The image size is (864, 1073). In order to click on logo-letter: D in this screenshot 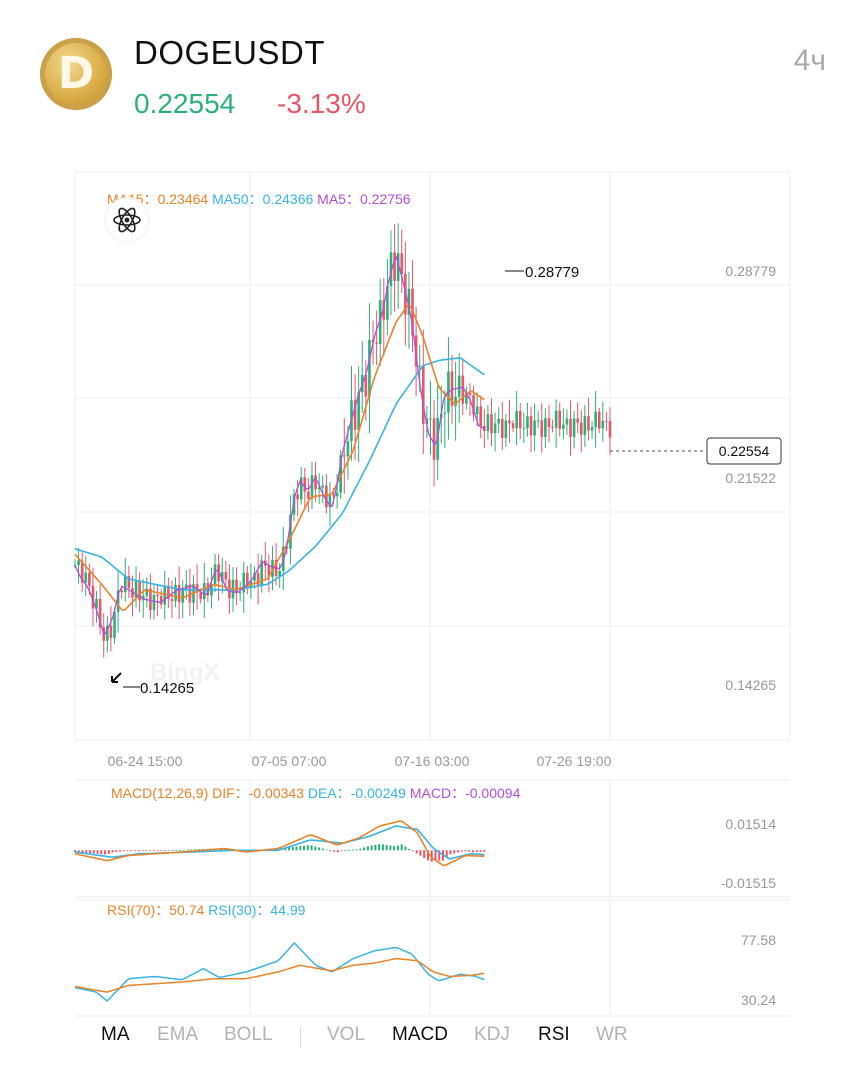, I will do `click(76, 73)`.